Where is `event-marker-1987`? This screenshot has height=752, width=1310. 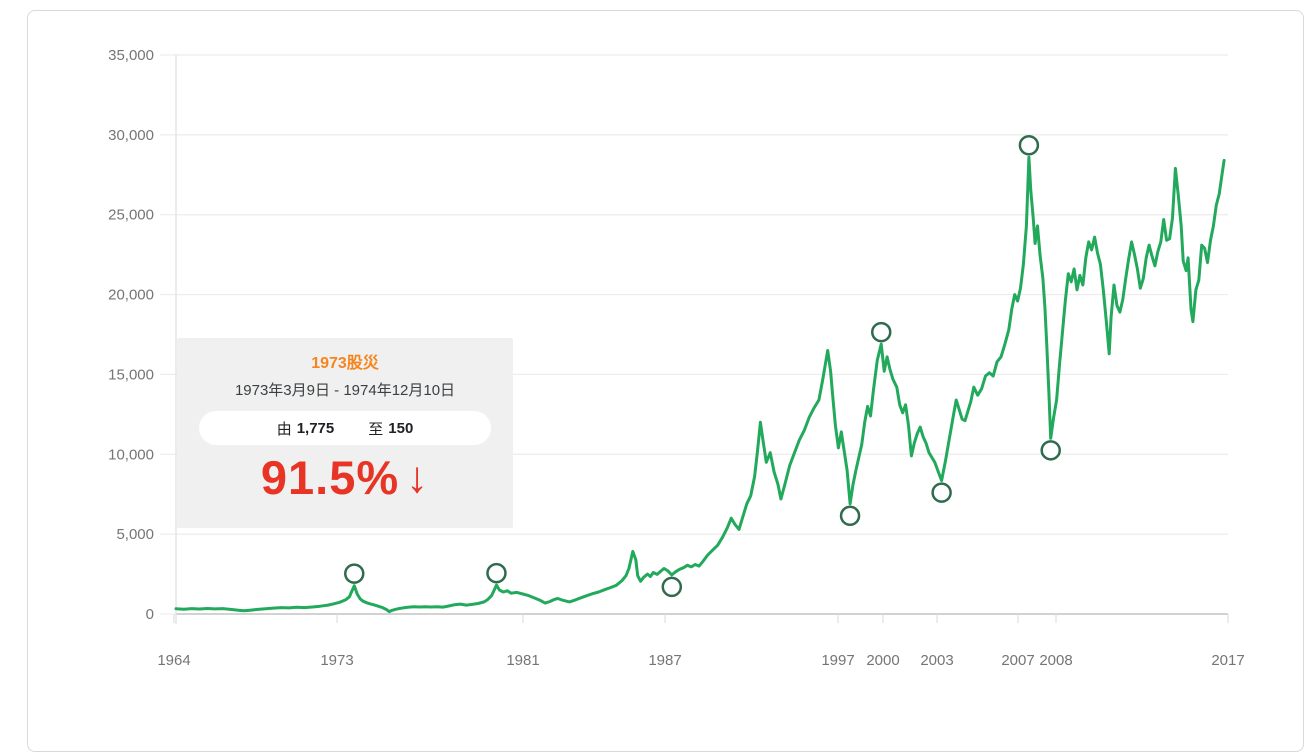
event-marker-1987 is located at coordinates (672, 587).